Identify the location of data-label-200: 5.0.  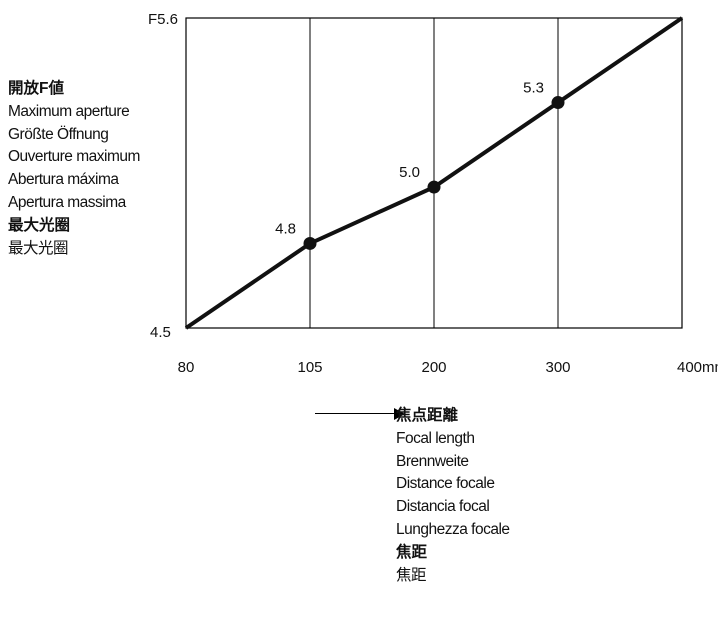
(409, 172).